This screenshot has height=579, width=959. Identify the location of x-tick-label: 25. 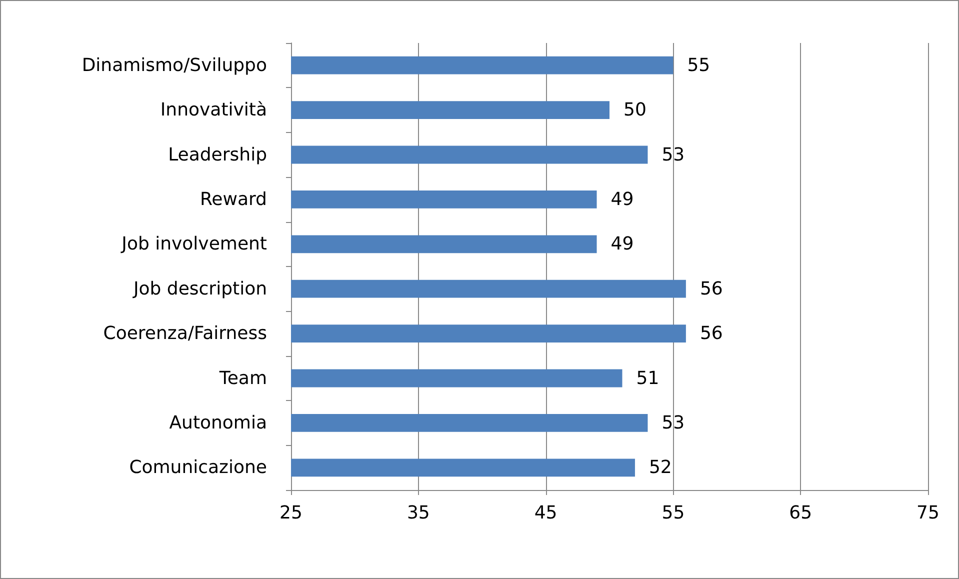
(291, 513).